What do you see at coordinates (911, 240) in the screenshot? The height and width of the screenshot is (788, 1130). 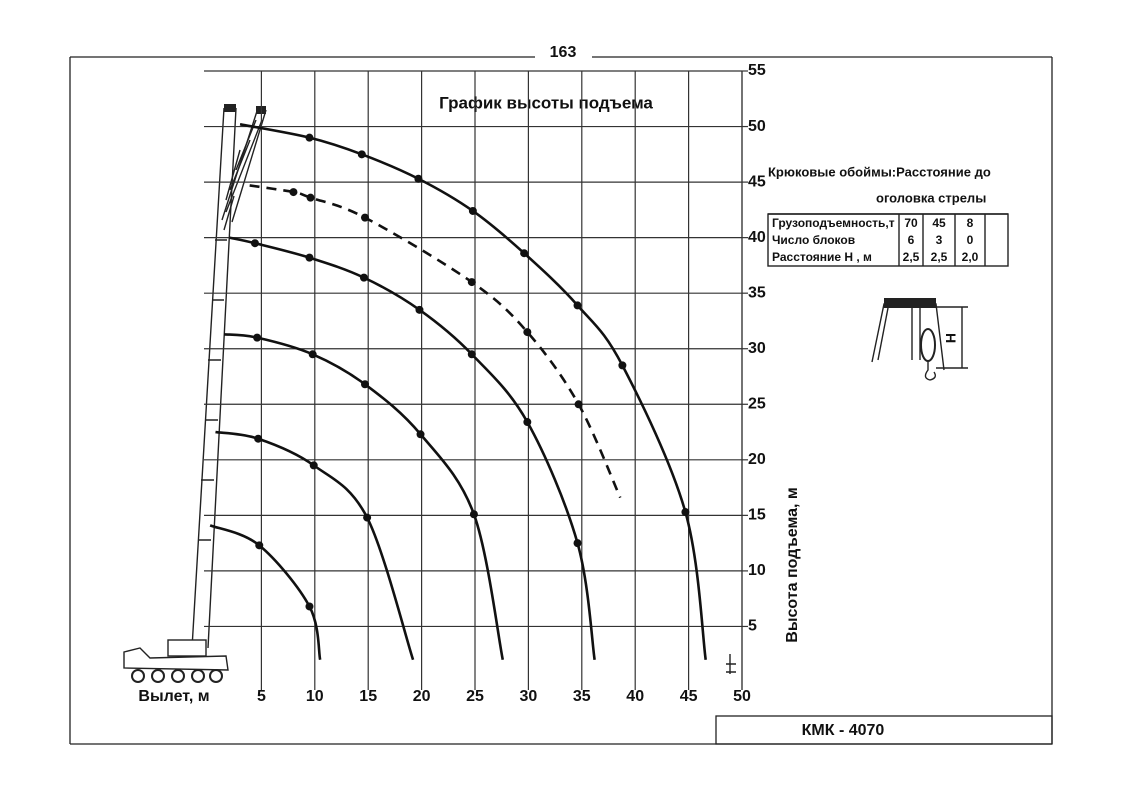 I see `table-cell: 6` at bounding box center [911, 240].